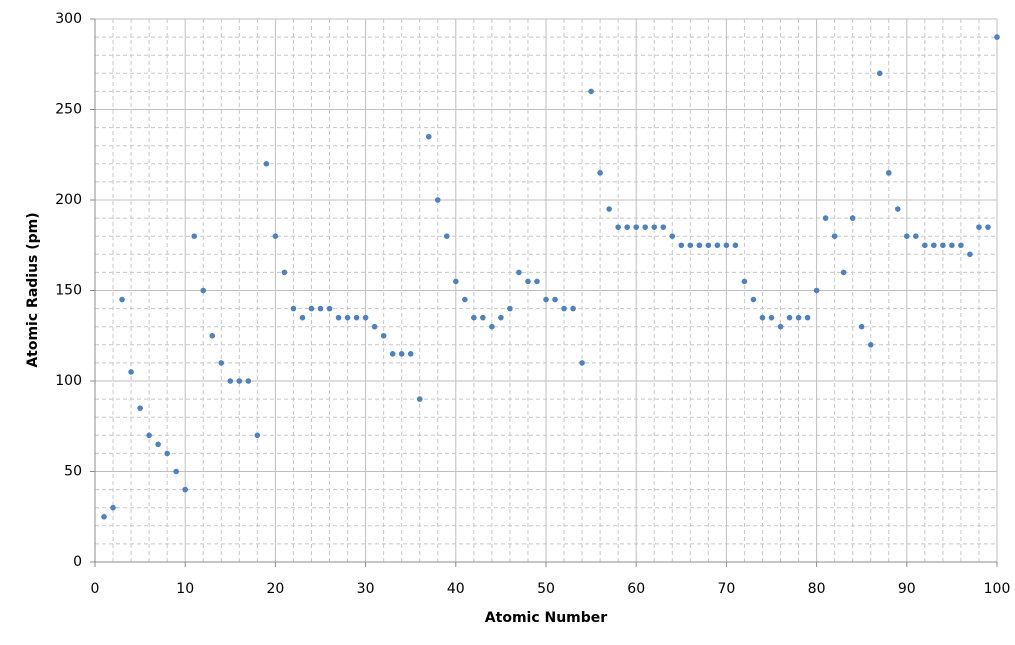 Image resolution: width=1015 pixels, height=645 pixels. What do you see at coordinates (546, 618) in the screenshot?
I see `x-axis-title: Atomic Number` at bounding box center [546, 618].